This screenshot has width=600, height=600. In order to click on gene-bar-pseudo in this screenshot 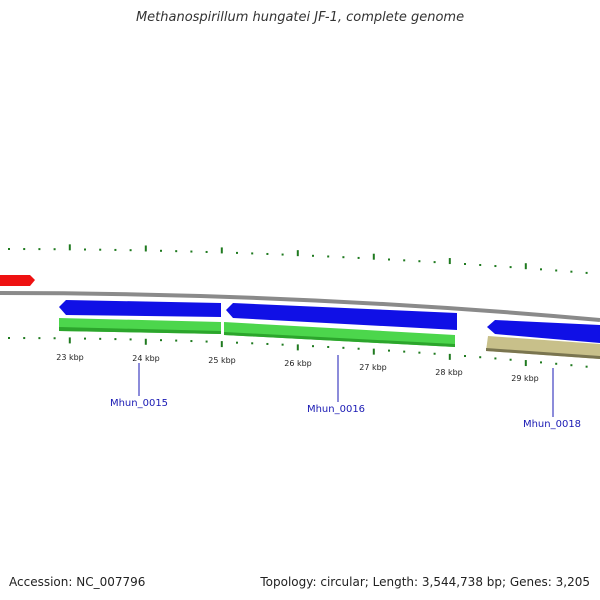, I will do `click(543, 347)`.